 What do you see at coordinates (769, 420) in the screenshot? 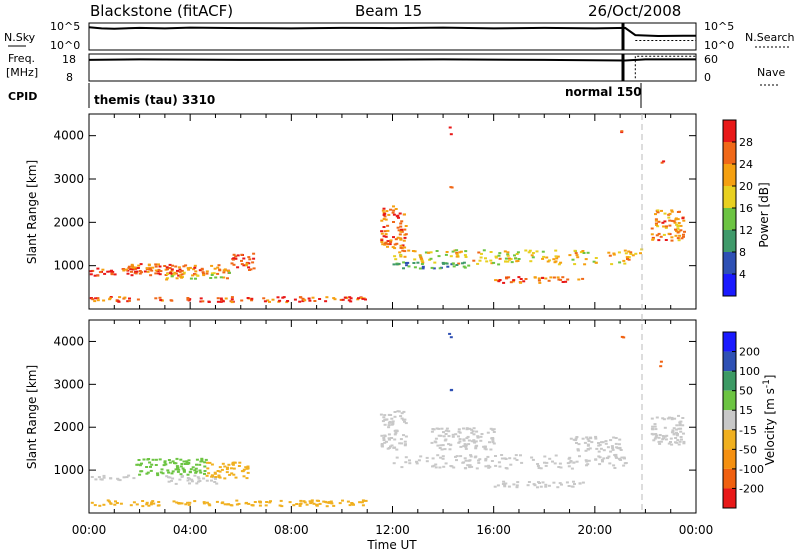
I see `velocity-colorbar-label: Velocity [m s-1]` at bounding box center [769, 420].